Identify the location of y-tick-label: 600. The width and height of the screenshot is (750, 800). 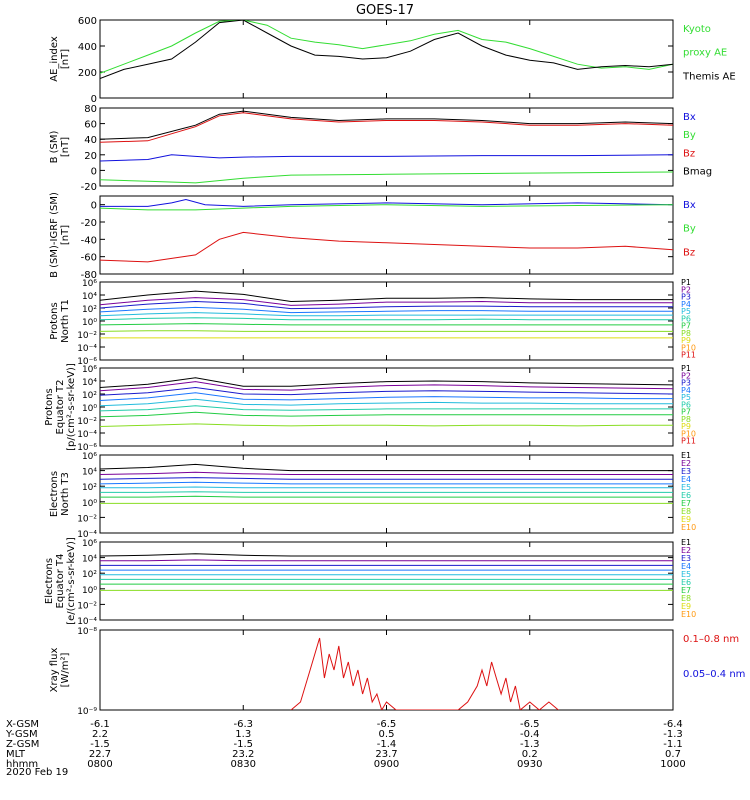
(87, 21).